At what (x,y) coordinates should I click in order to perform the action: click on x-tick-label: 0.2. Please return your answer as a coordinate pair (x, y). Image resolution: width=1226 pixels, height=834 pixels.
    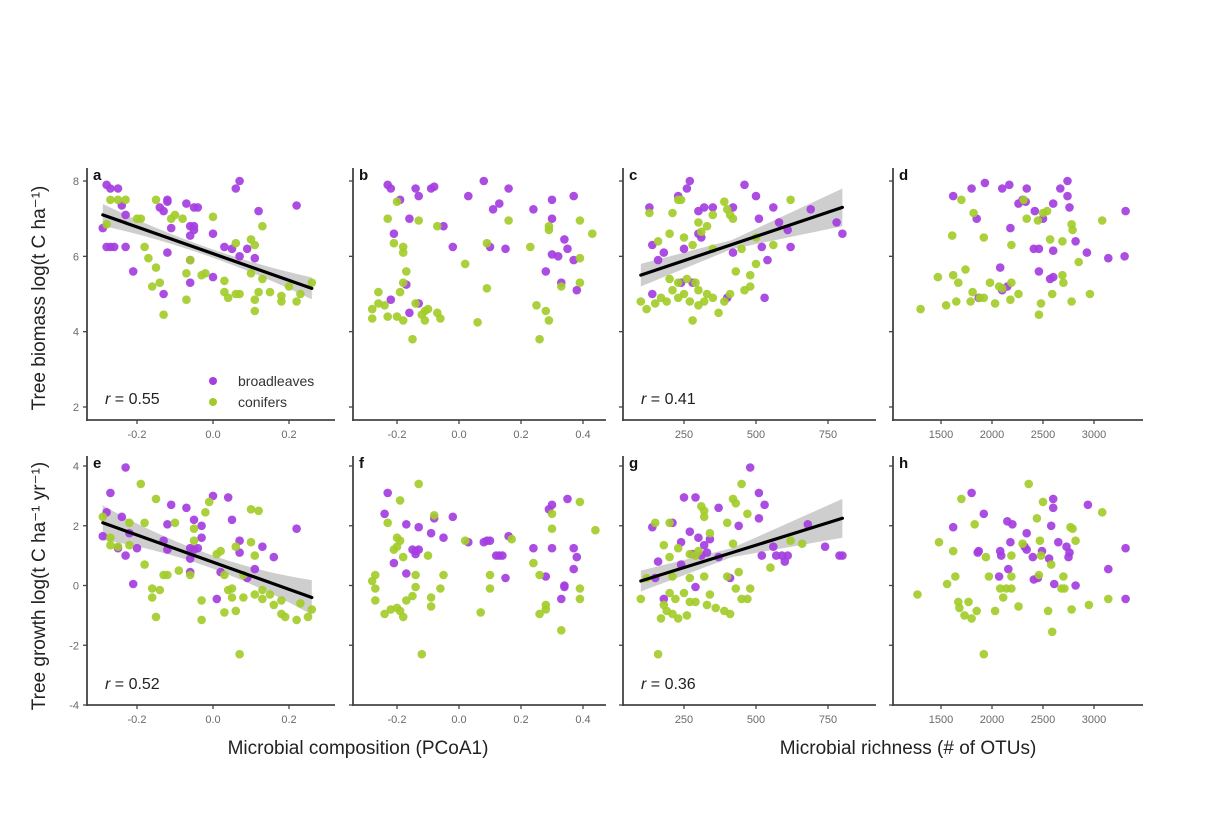
    Looking at the image, I should click on (288, 435).